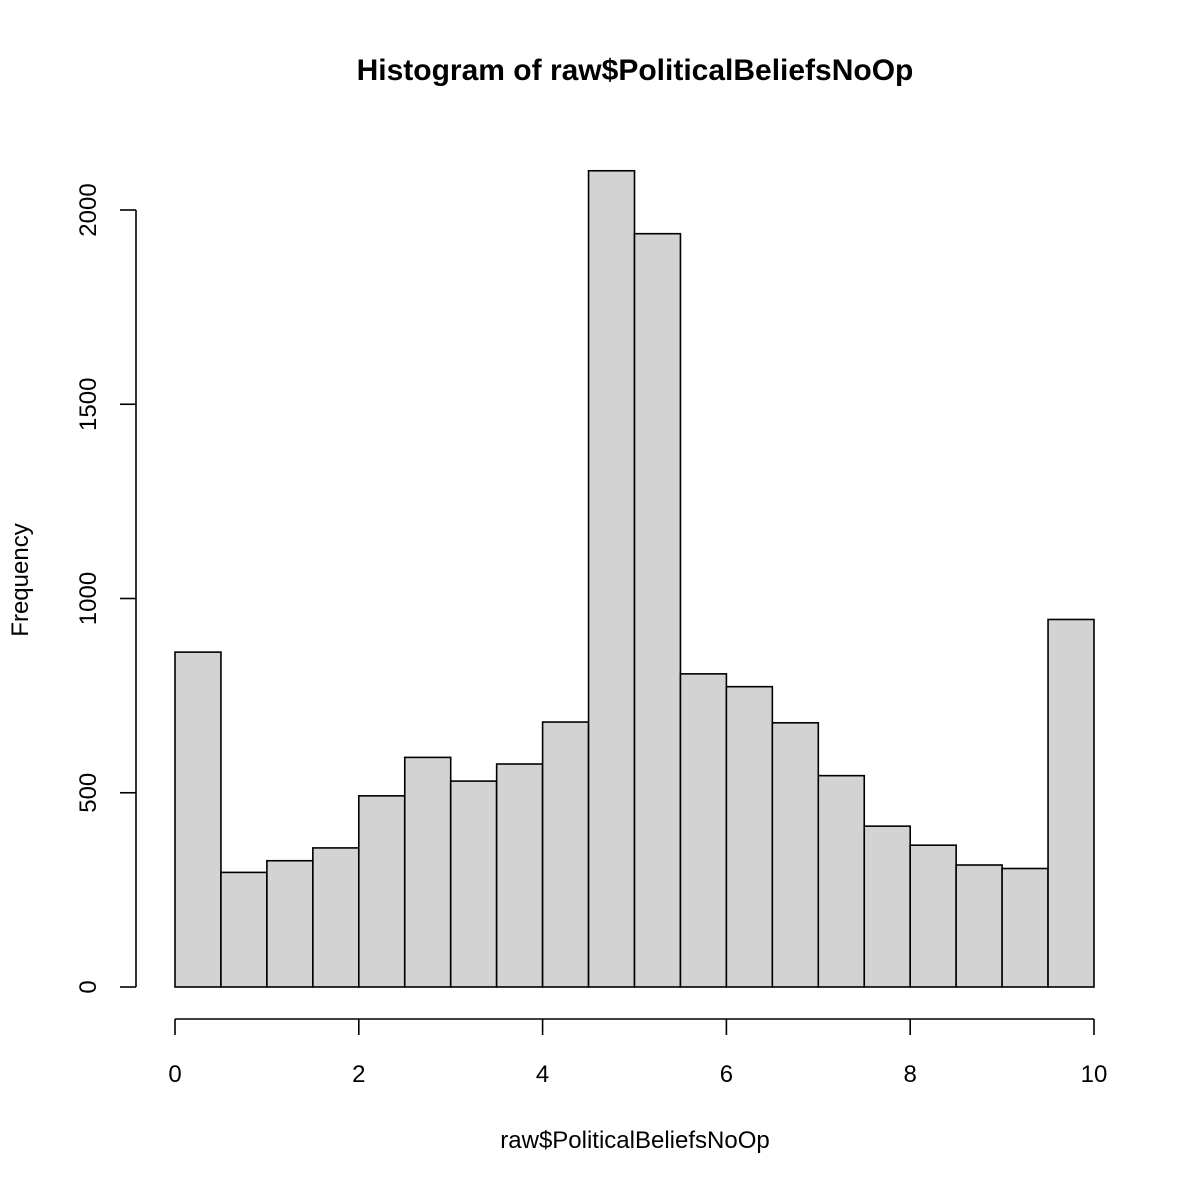  What do you see at coordinates (634, 1140) in the screenshot?
I see `x-axis-label: raw$PoliticalBeliefsNoOp` at bounding box center [634, 1140].